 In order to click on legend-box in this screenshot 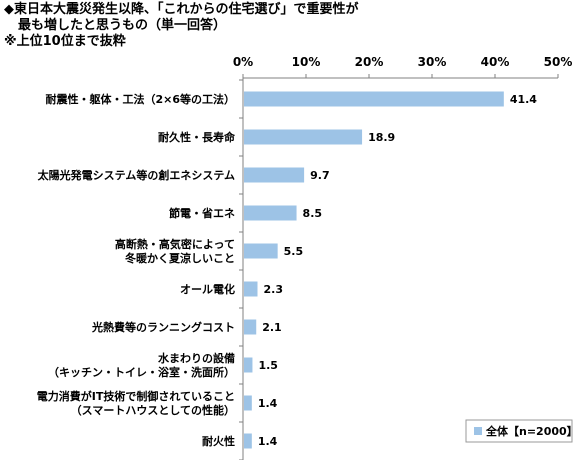, I will do `click(519, 431)`.